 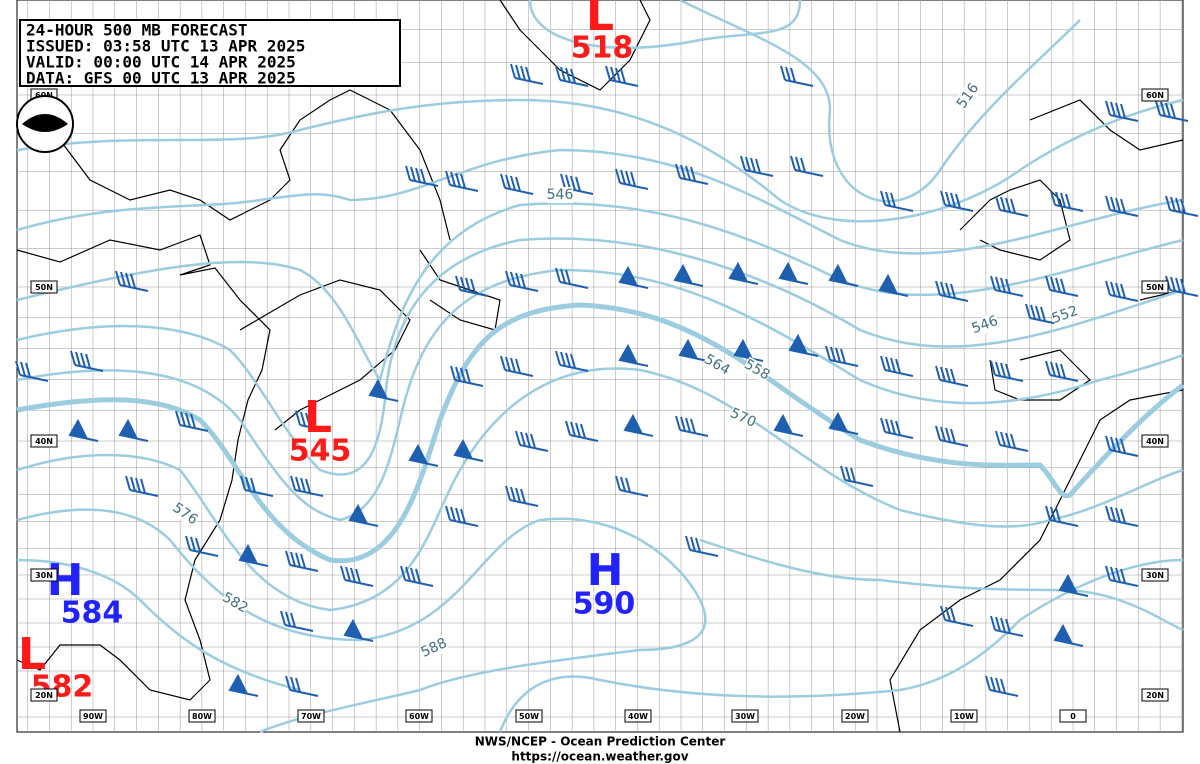 I want to click on contour-label: 546, so click(x=560, y=195).